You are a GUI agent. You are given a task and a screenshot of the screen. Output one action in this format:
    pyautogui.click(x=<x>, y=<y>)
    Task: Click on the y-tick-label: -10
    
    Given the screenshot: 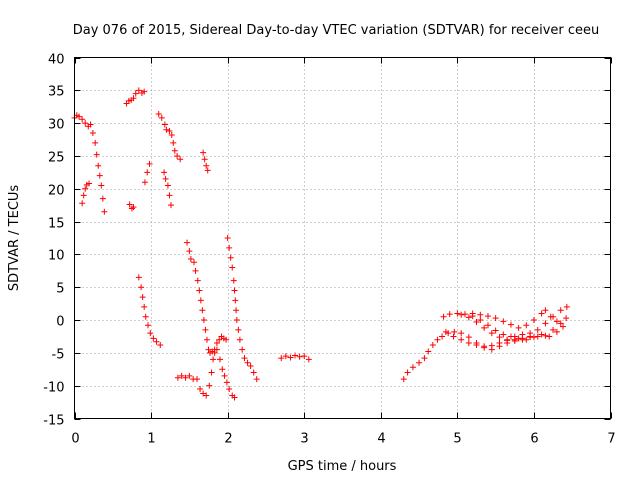 What is the action you would take?
    pyautogui.click(x=53, y=388)
    